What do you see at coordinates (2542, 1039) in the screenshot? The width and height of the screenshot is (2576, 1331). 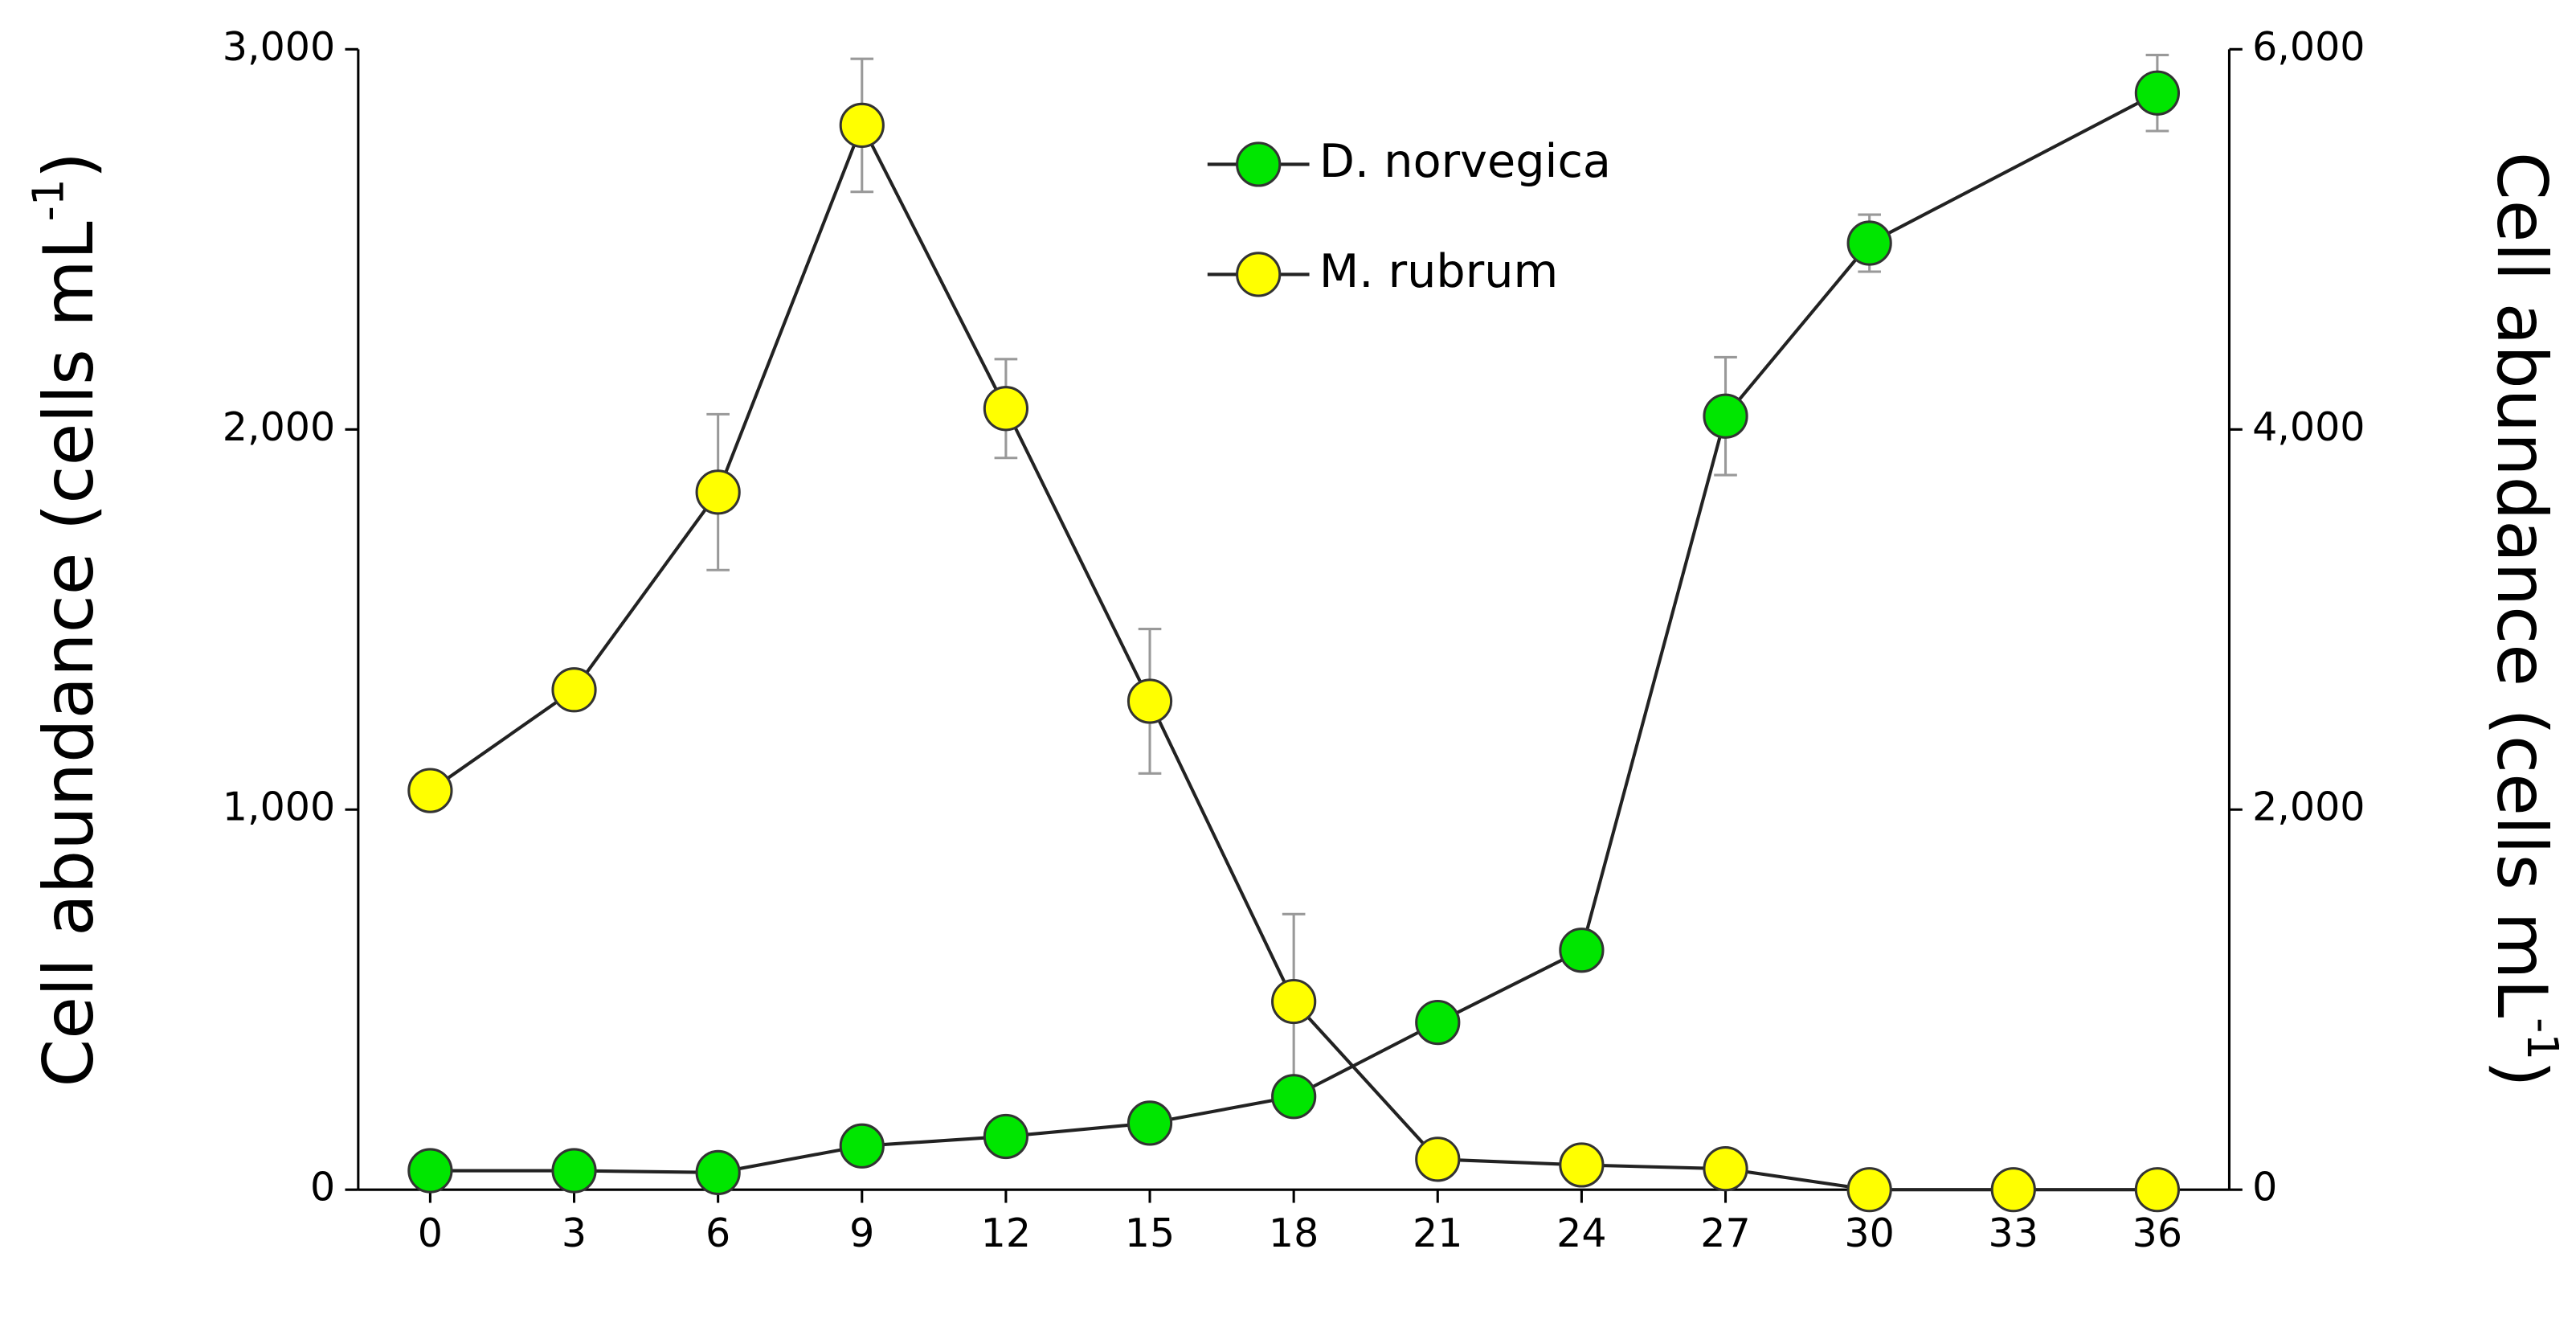 I see `y2-axis-label-superscript: -1` at bounding box center [2542, 1039].